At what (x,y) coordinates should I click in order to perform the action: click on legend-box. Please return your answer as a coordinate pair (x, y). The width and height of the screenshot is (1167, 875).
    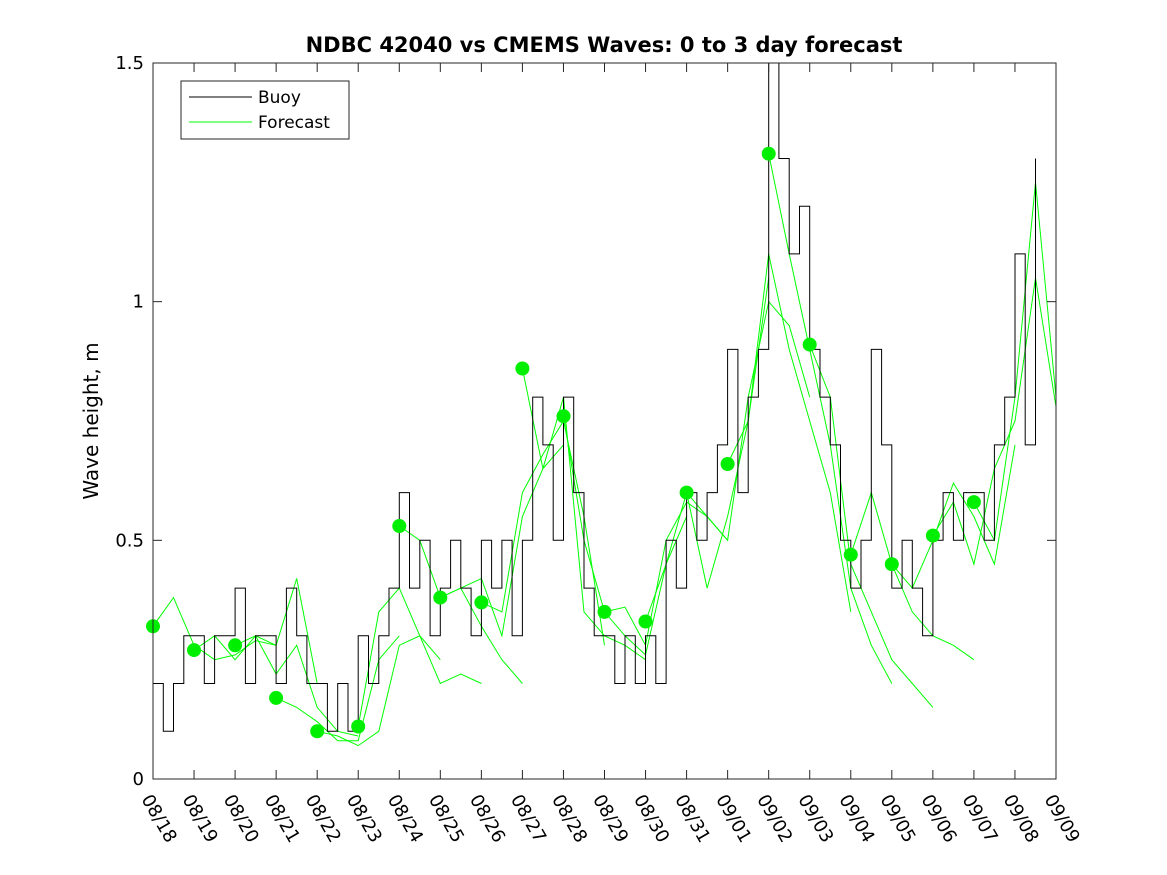
    Looking at the image, I should click on (265, 110).